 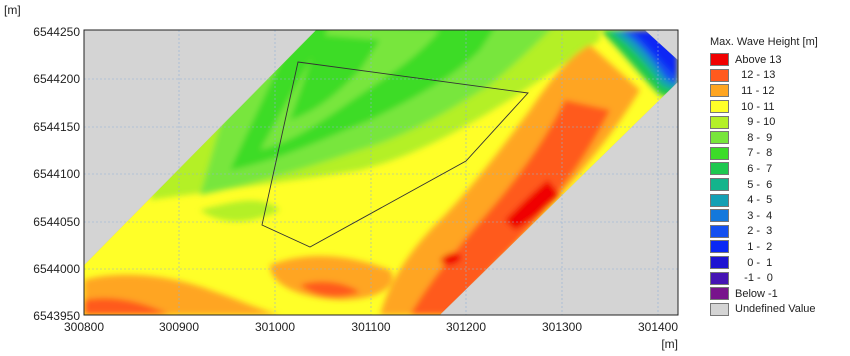 What do you see at coordinates (370, 327) in the screenshot?
I see `x-tick-label: 301100` at bounding box center [370, 327].